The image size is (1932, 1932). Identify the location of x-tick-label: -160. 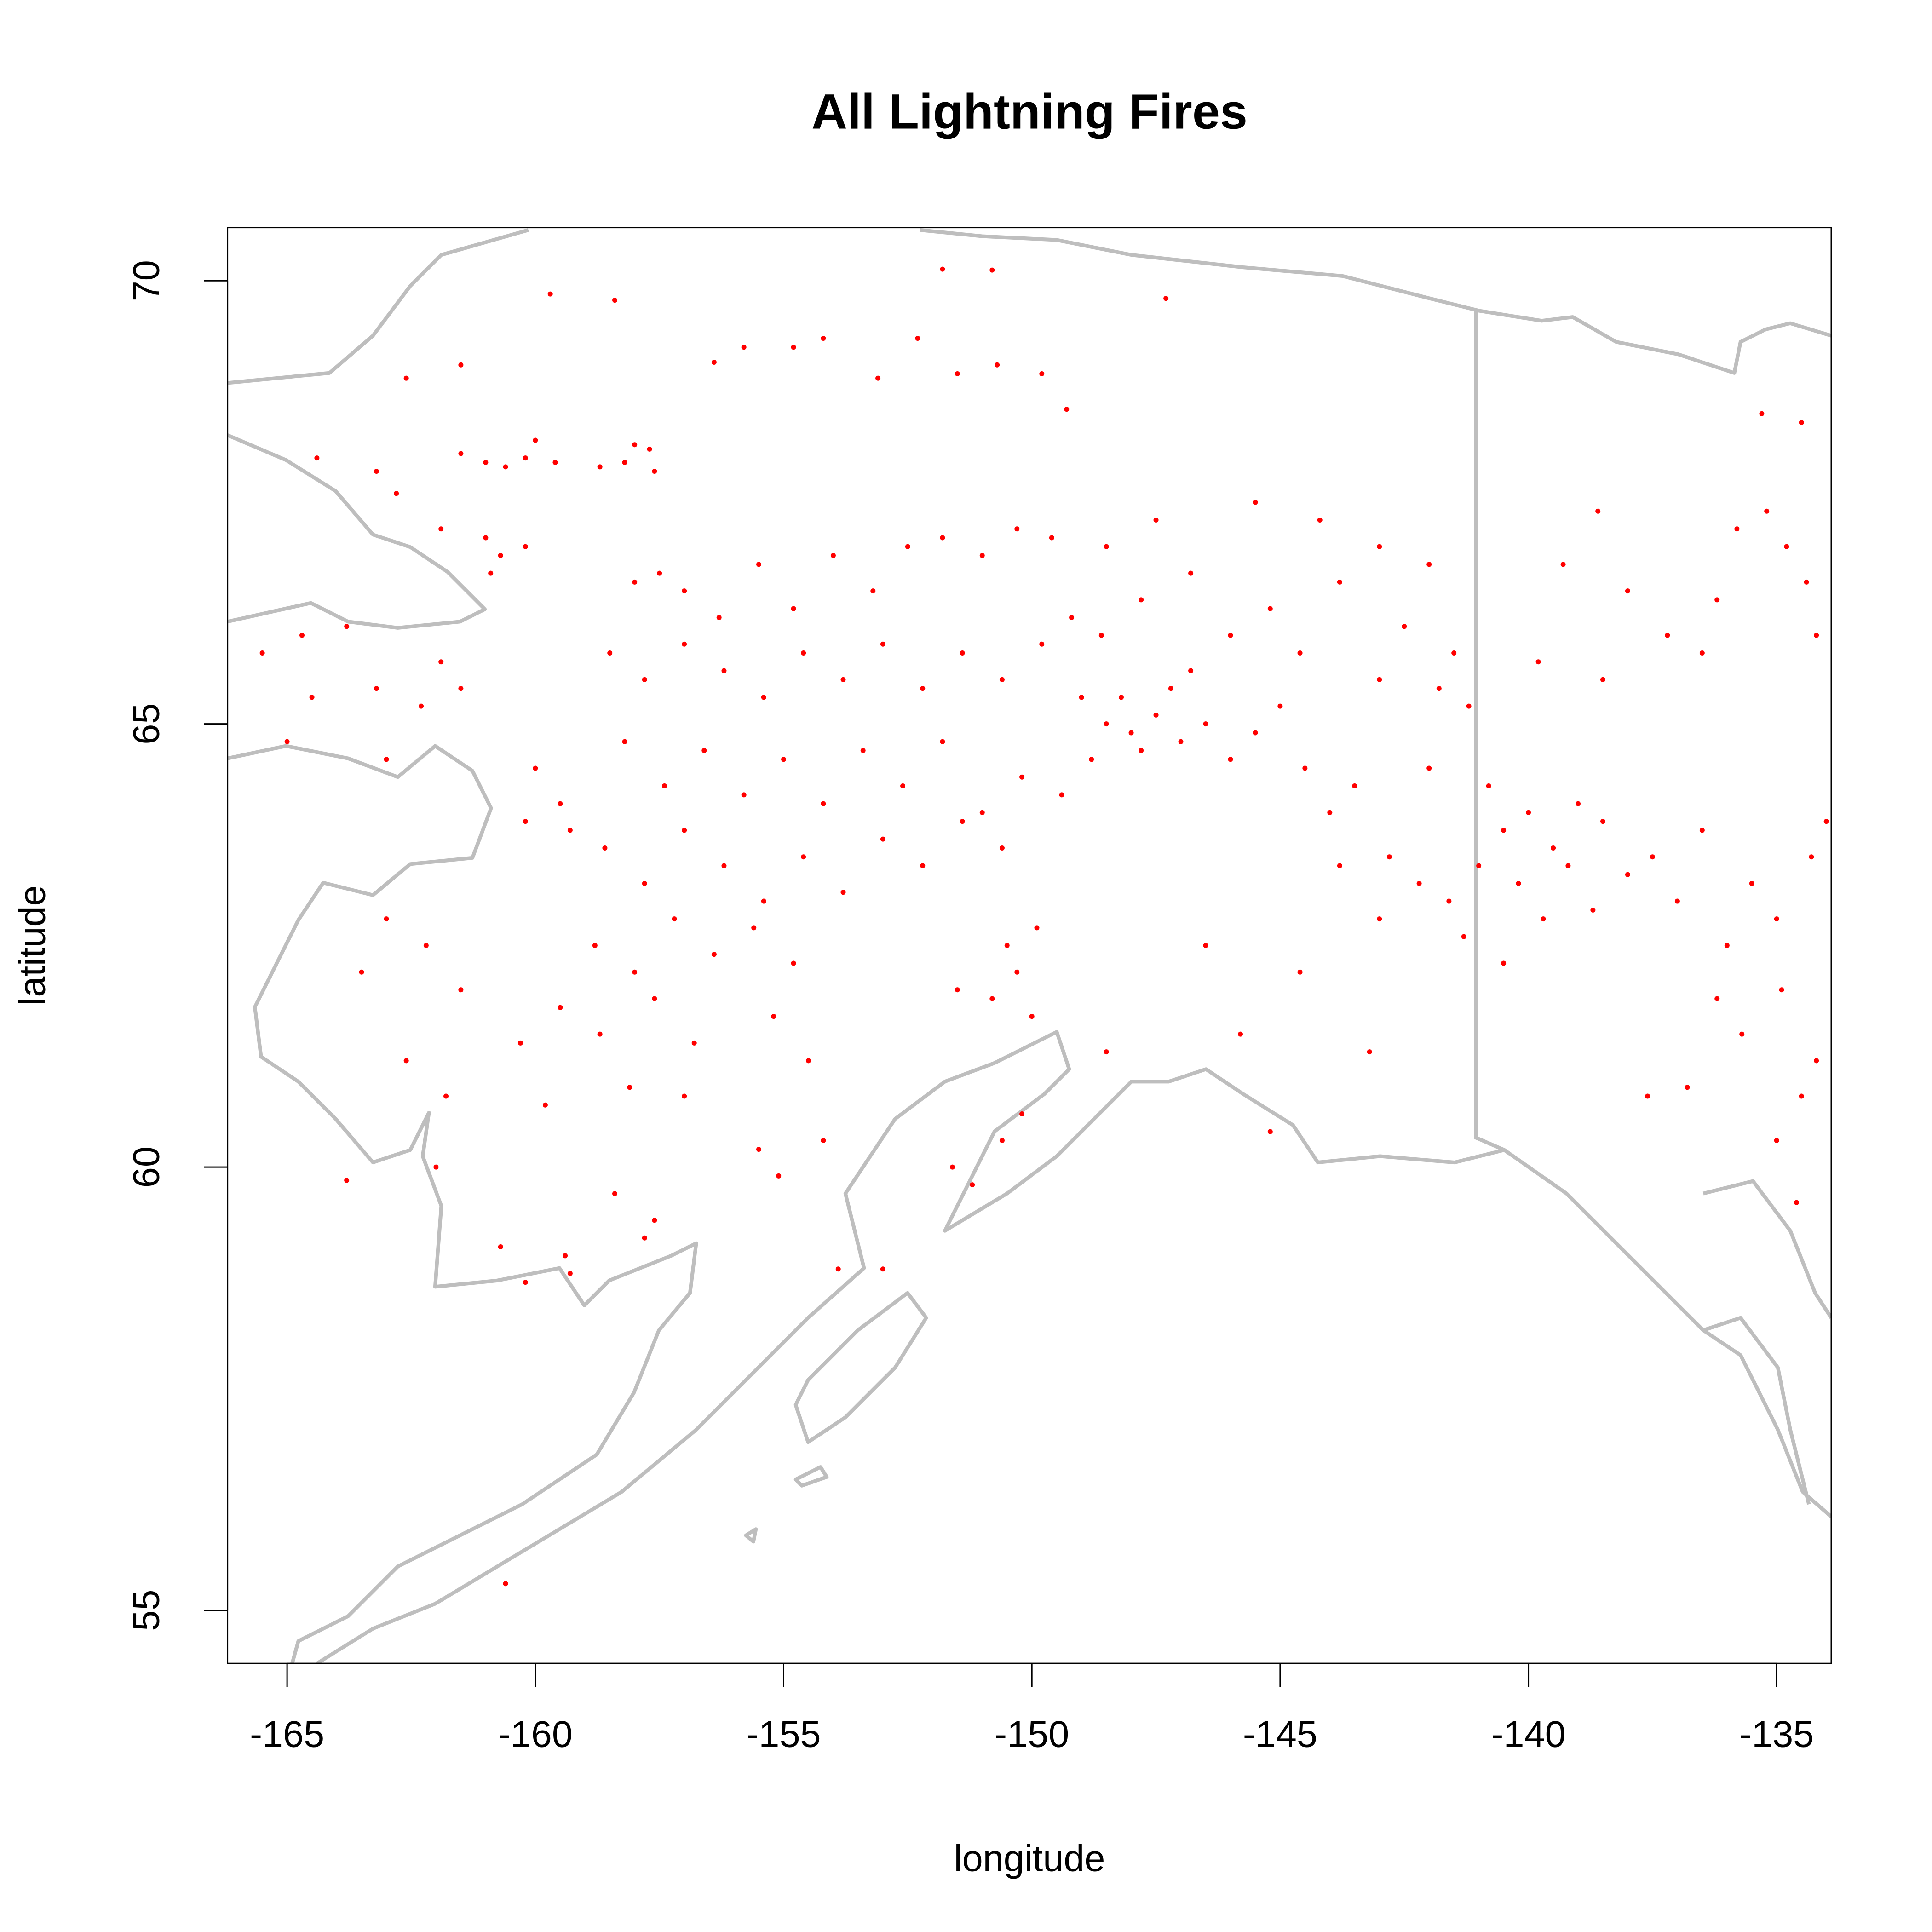
(535, 1734).